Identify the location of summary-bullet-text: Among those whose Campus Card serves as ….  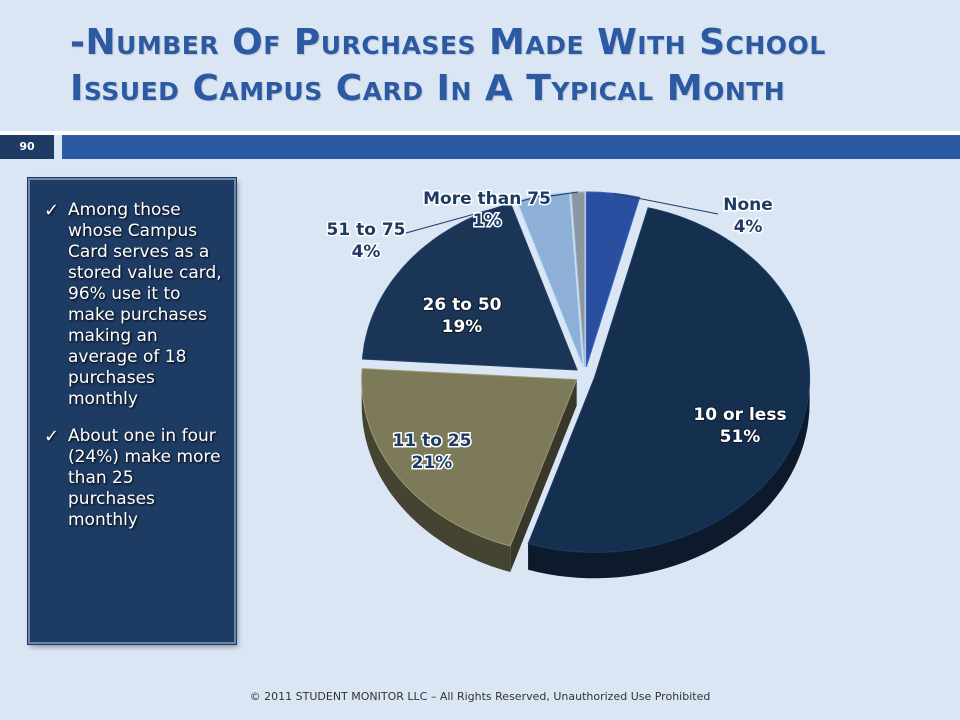
(145, 304).